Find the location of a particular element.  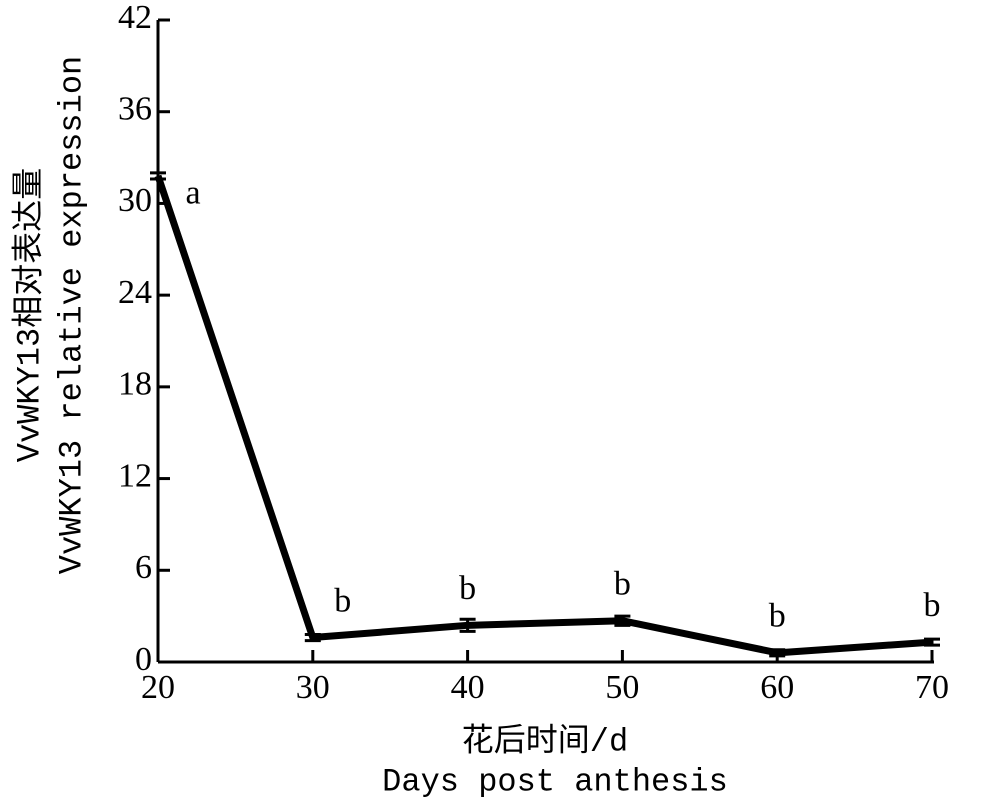

y-axis-label: VvWKY13 relative expression is located at coordinates (71, 315).